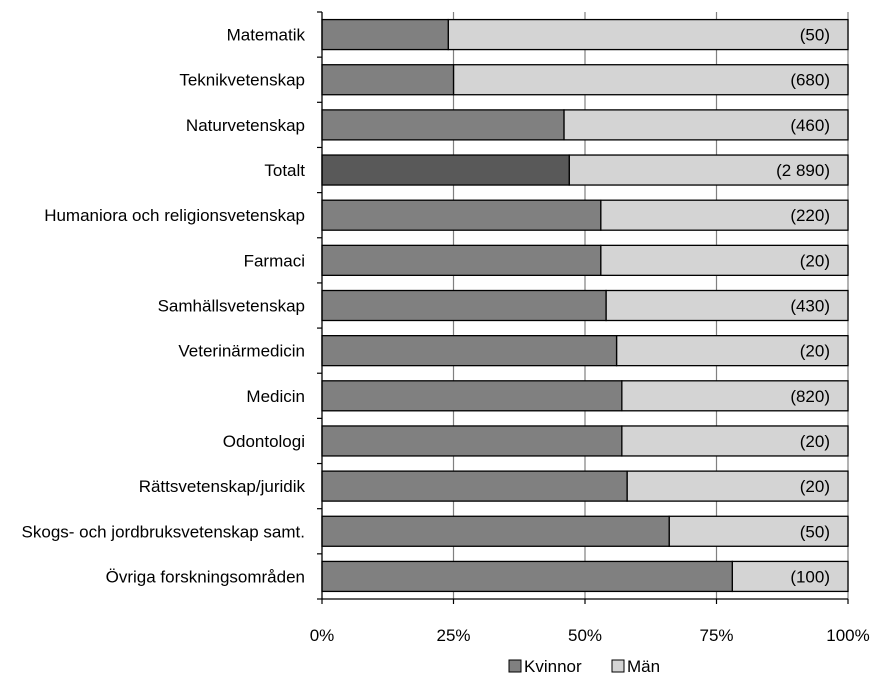 The width and height of the screenshot is (872, 690). What do you see at coordinates (453, 635) in the screenshot?
I see `x-tick-label: 25%` at bounding box center [453, 635].